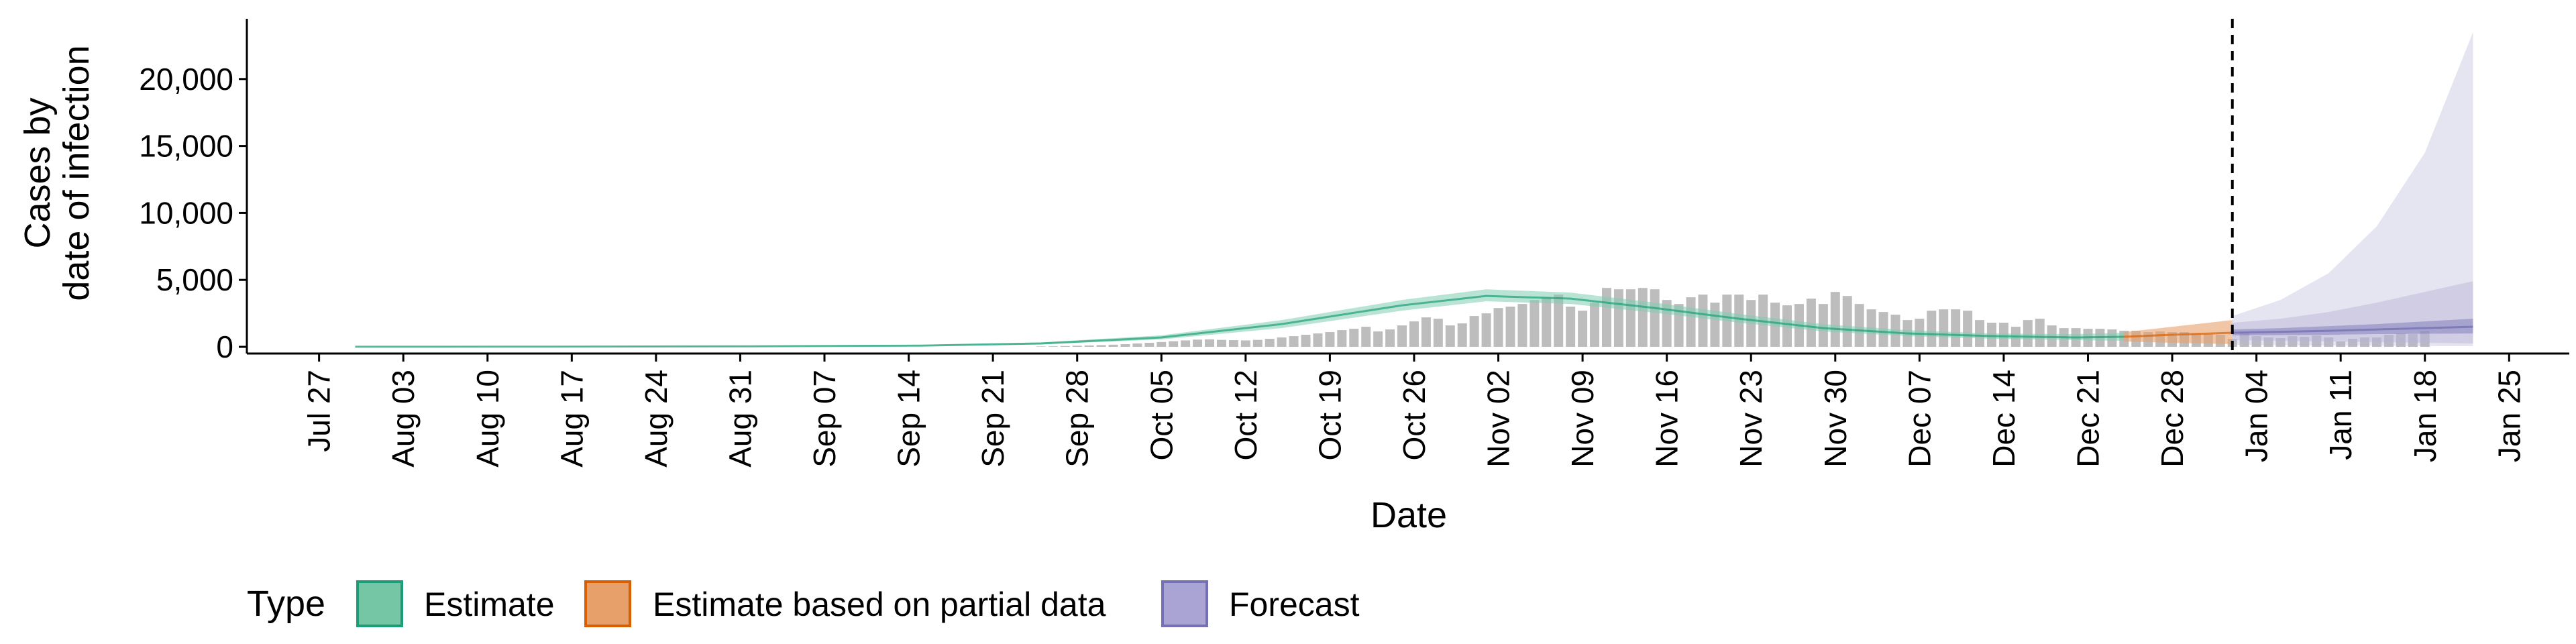 Image resolution: width=2576 pixels, height=644 pixels. Describe the element at coordinates (186, 212) in the screenshot. I see `y-tick-label: 10,000` at that location.